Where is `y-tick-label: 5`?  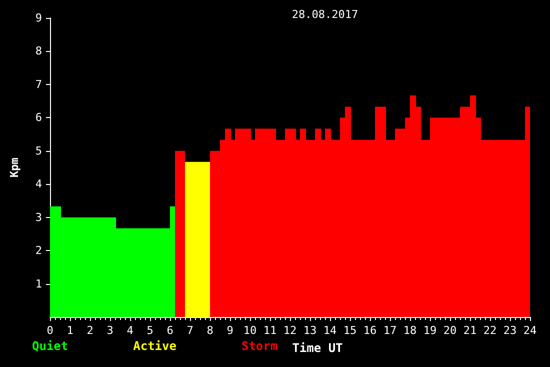 y-tick-label: 5 is located at coordinates (38, 151).